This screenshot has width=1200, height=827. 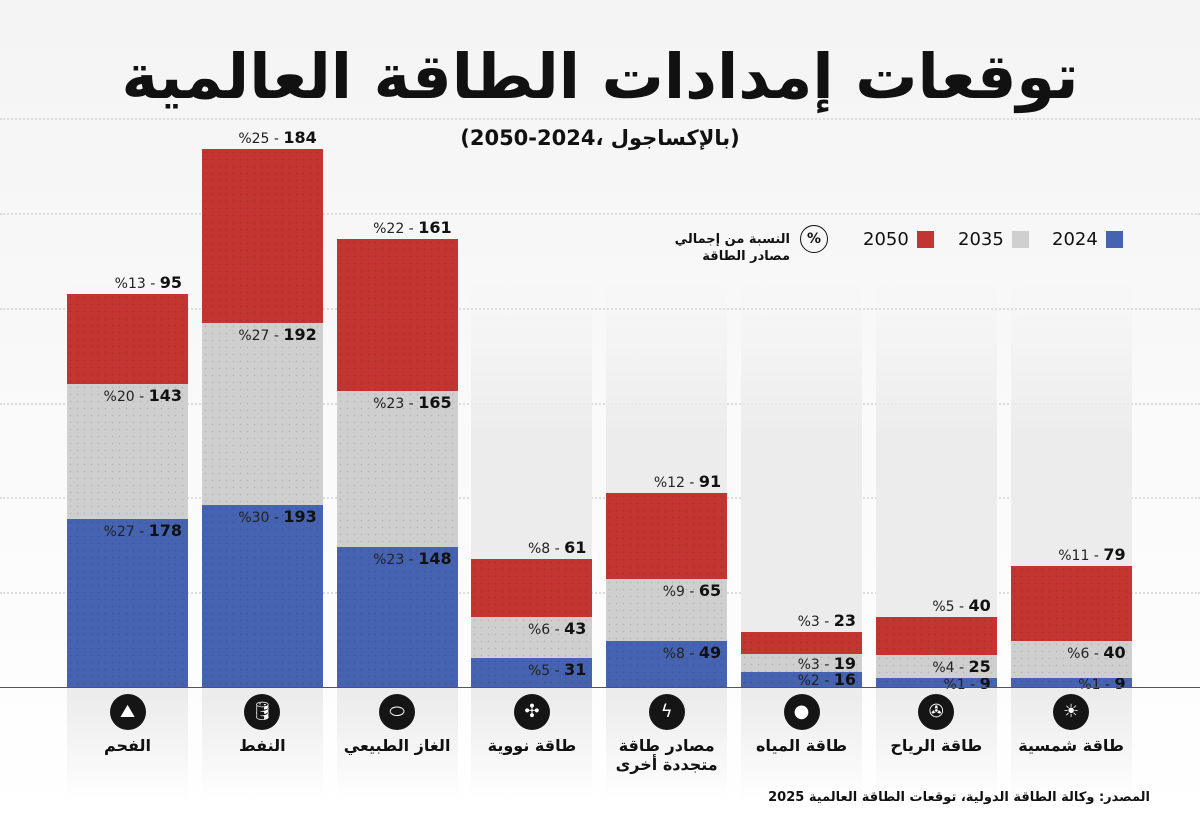 What do you see at coordinates (844, 680) in the screenshot?
I see `value-label: 16` at bounding box center [844, 680].